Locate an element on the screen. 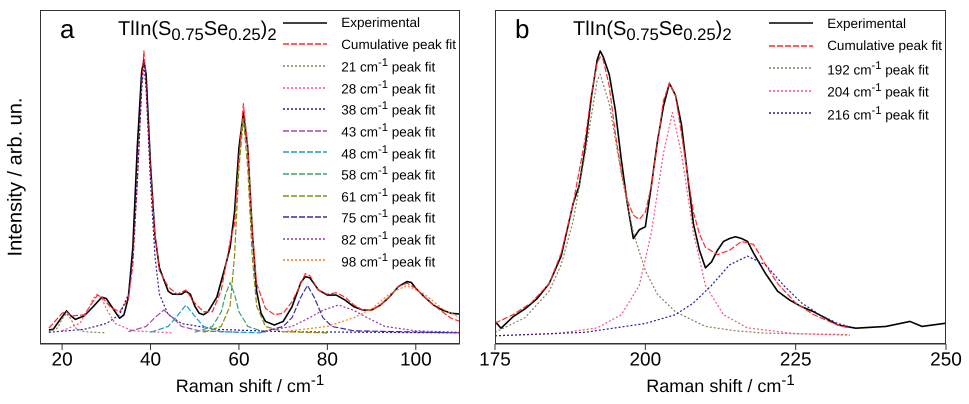 The image size is (969, 404). legend-label: 98 cm$^{-1}$ peak fit is located at coordinates (388, 261).